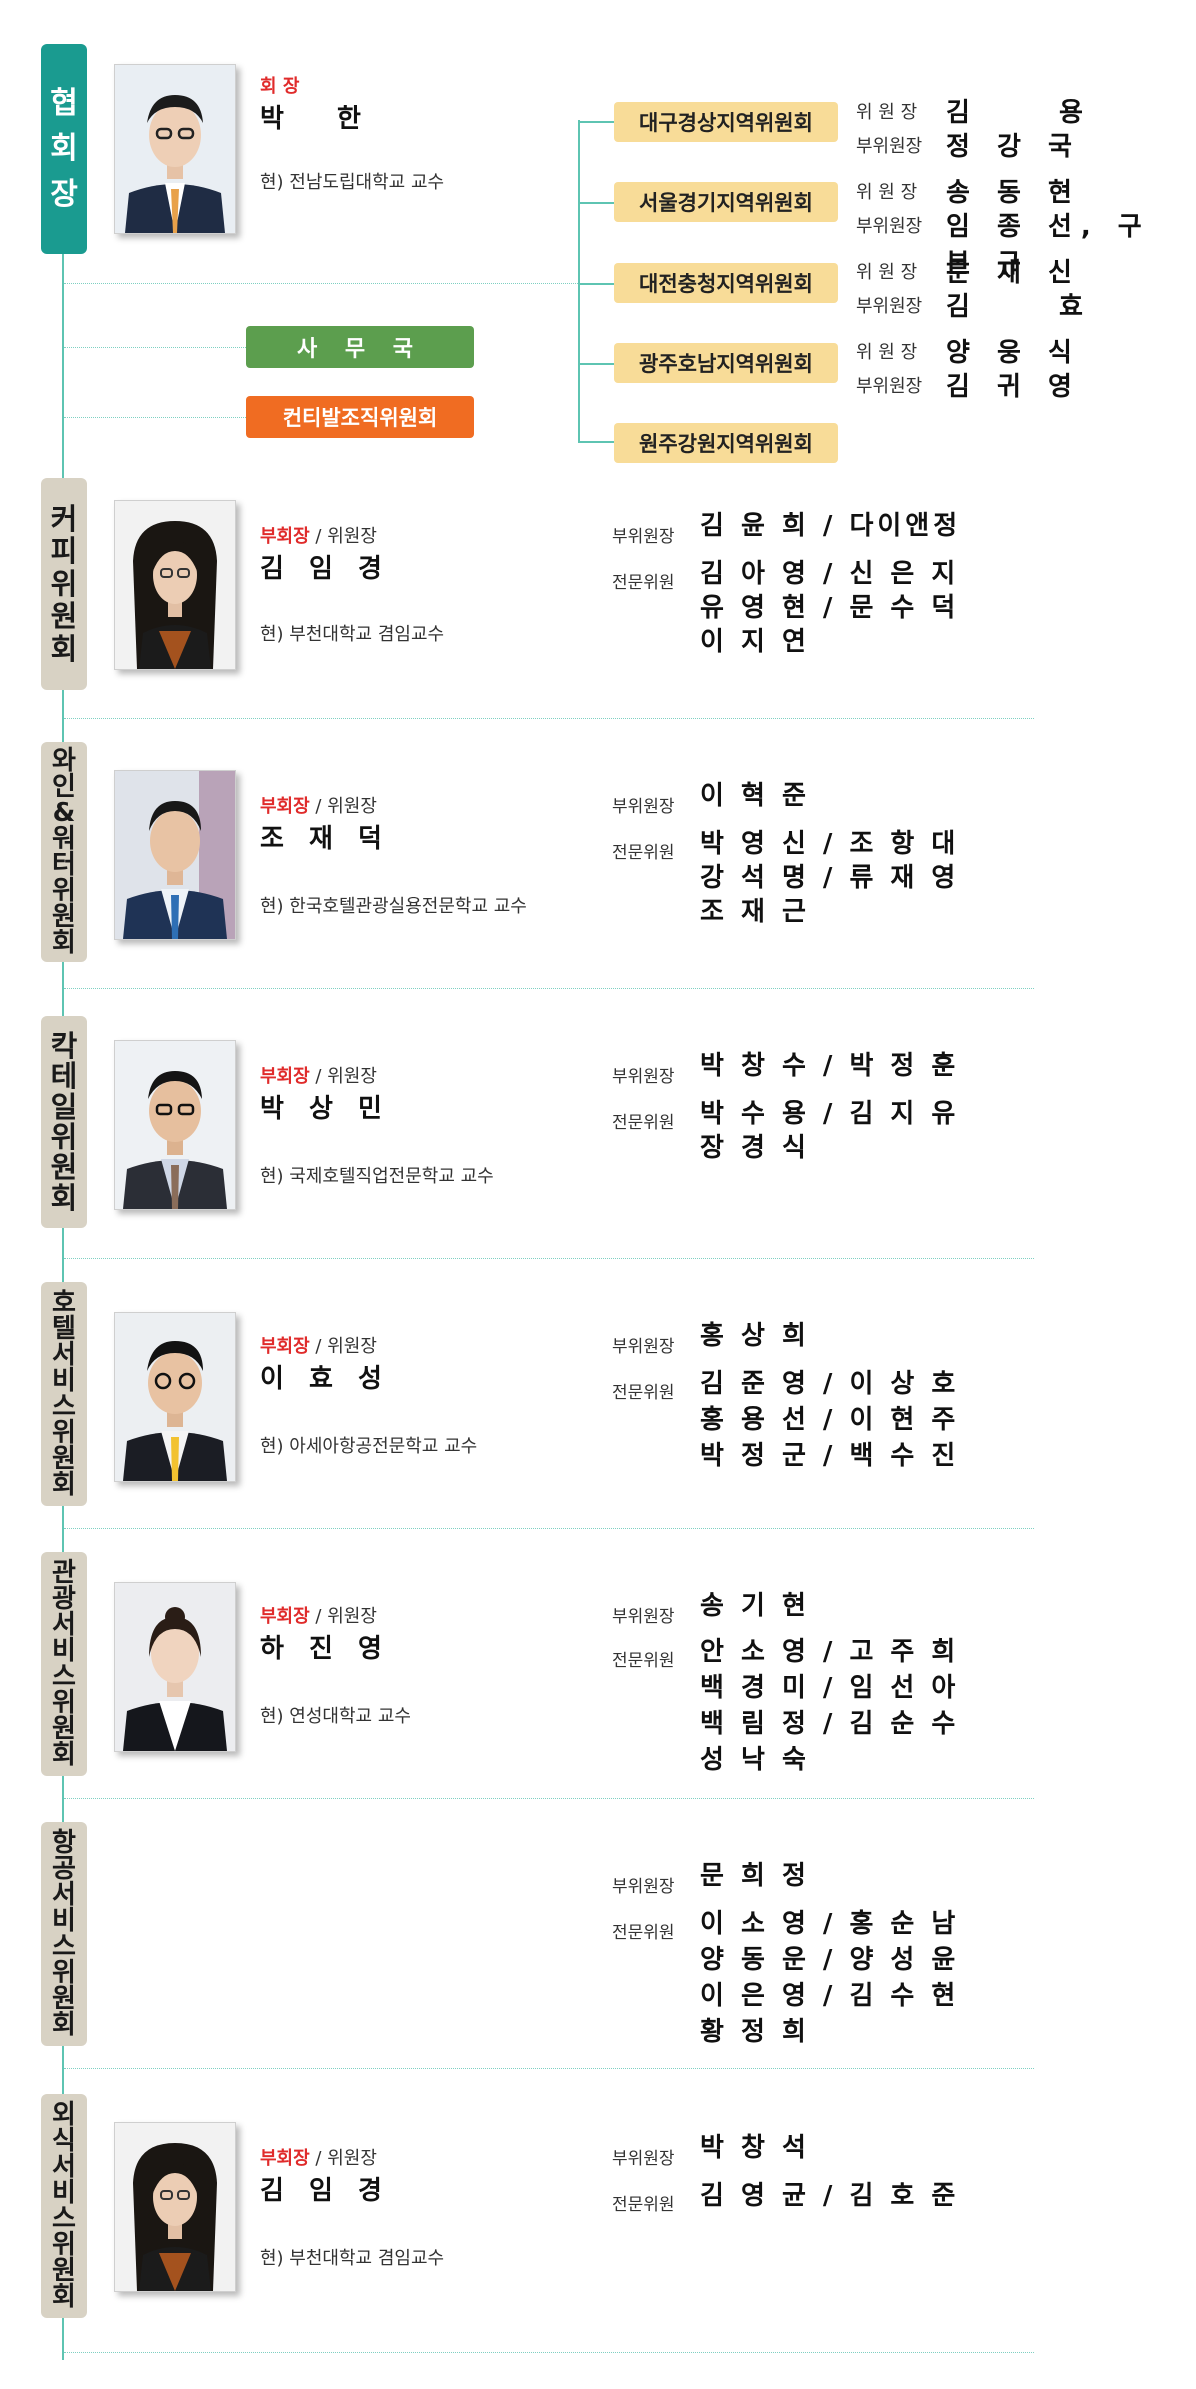 The image size is (1196, 2389). I want to click on president-photo, so click(175, 149).